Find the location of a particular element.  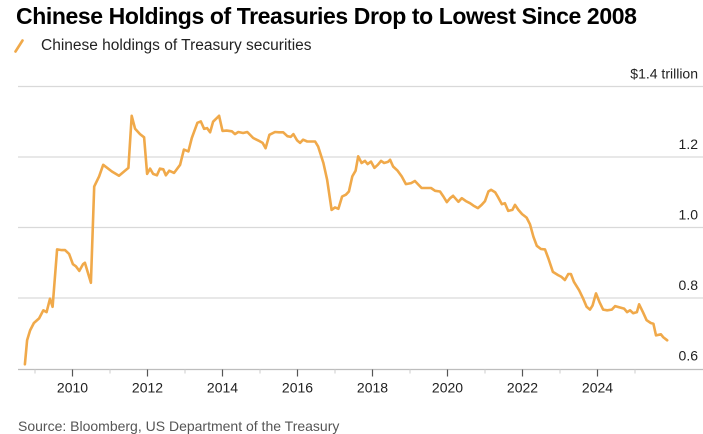

y-tick-label: 1.2 is located at coordinates (689, 144).